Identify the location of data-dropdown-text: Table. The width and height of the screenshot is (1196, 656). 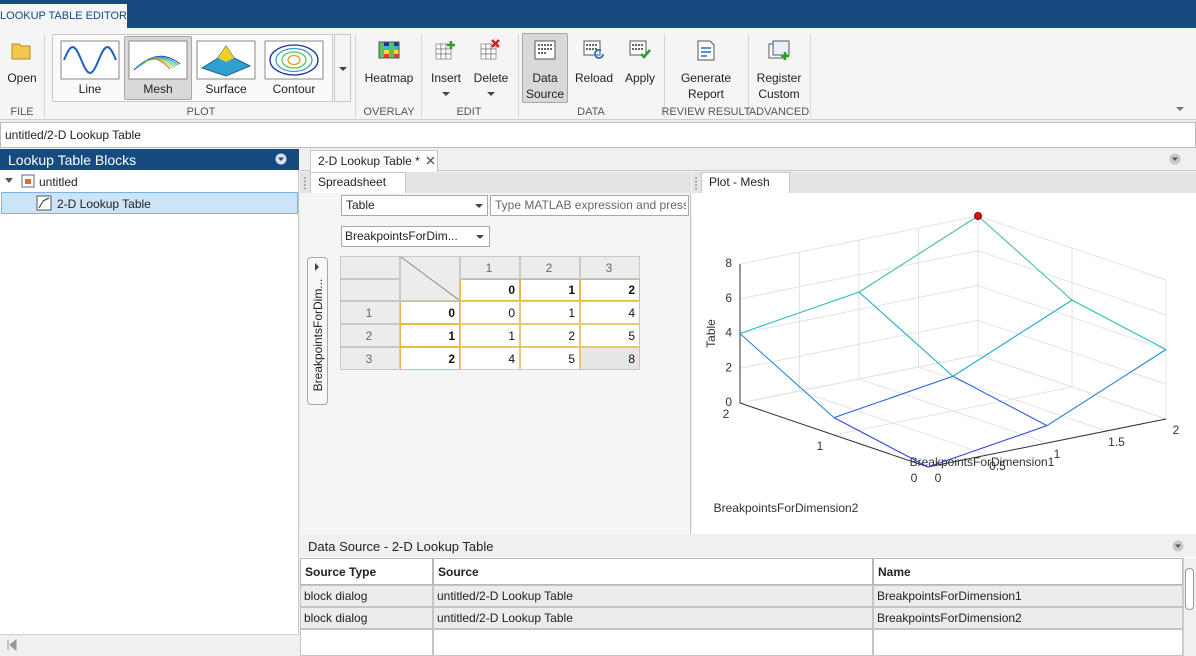
(406, 205).